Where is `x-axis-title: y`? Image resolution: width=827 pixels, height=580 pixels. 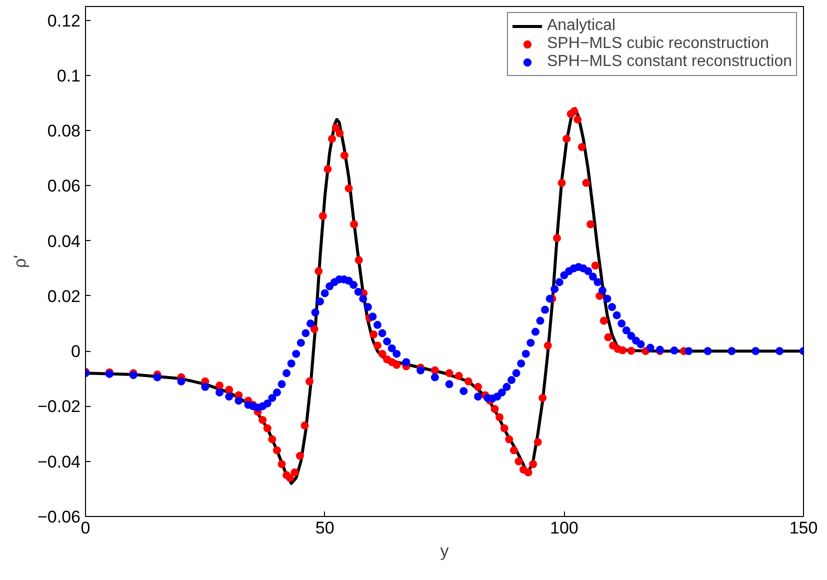 x-axis-title: y is located at coordinates (445, 551).